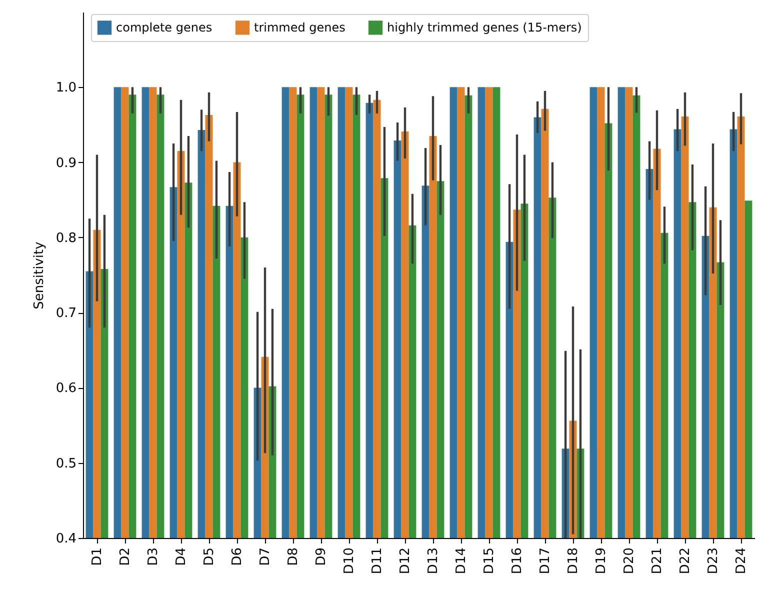 This screenshot has width=784, height=592. I want to click on legend-label: highly trimmed genes (15-mers), so click(484, 27).